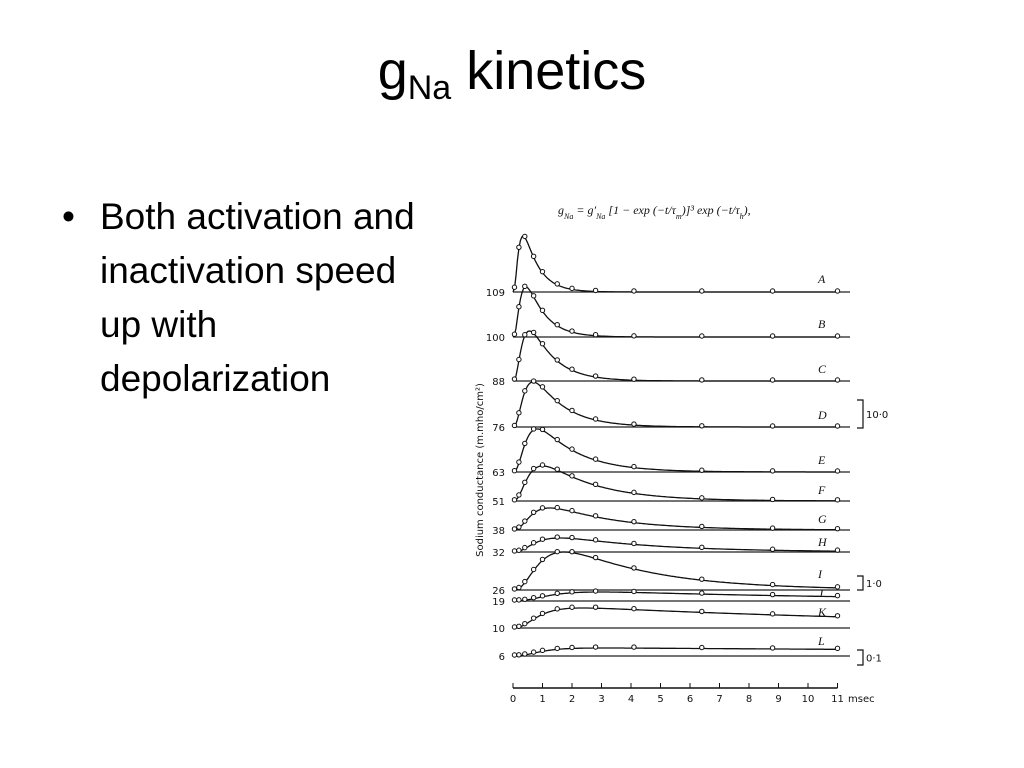 The image size is (1024, 768). Describe the element at coordinates (877, 415) in the screenshot. I see `scale-bar-label: 10·0` at that location.